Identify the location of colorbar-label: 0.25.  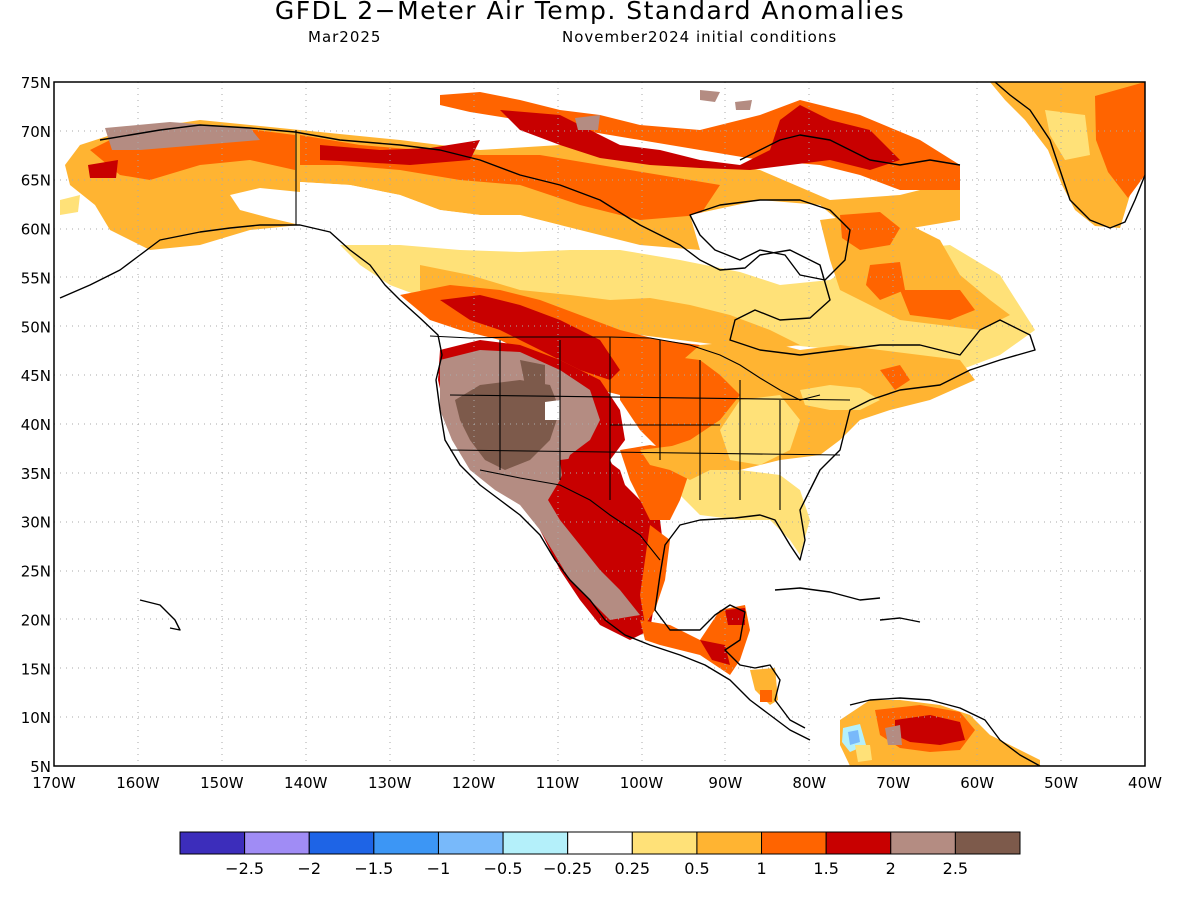
(632, 868).